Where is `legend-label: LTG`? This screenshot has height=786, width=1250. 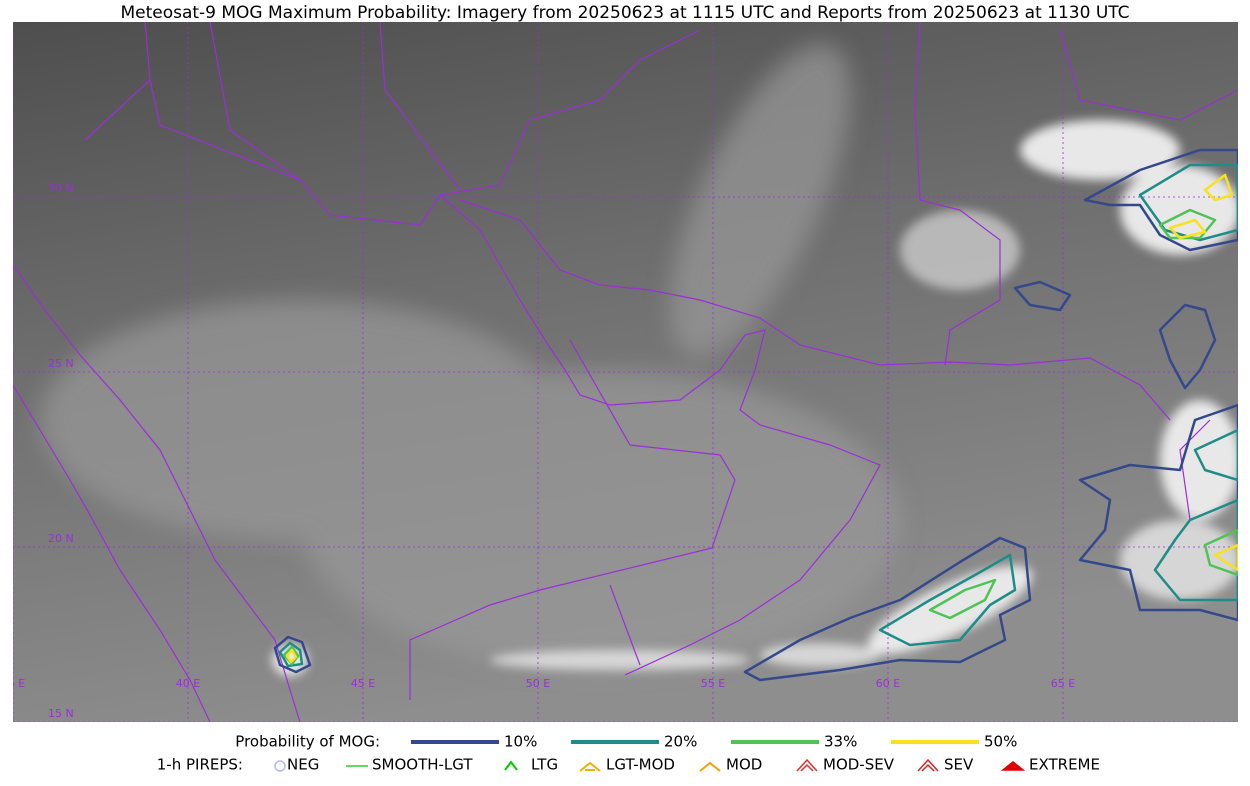 legend-label: LTG is located at coordinates (544, 765).